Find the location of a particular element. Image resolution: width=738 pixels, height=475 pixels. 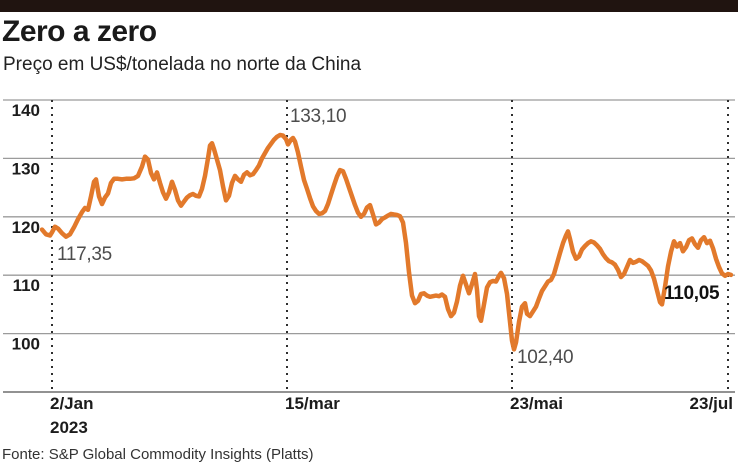

y-tick-label: 130 is located at coordinates (26, 168).